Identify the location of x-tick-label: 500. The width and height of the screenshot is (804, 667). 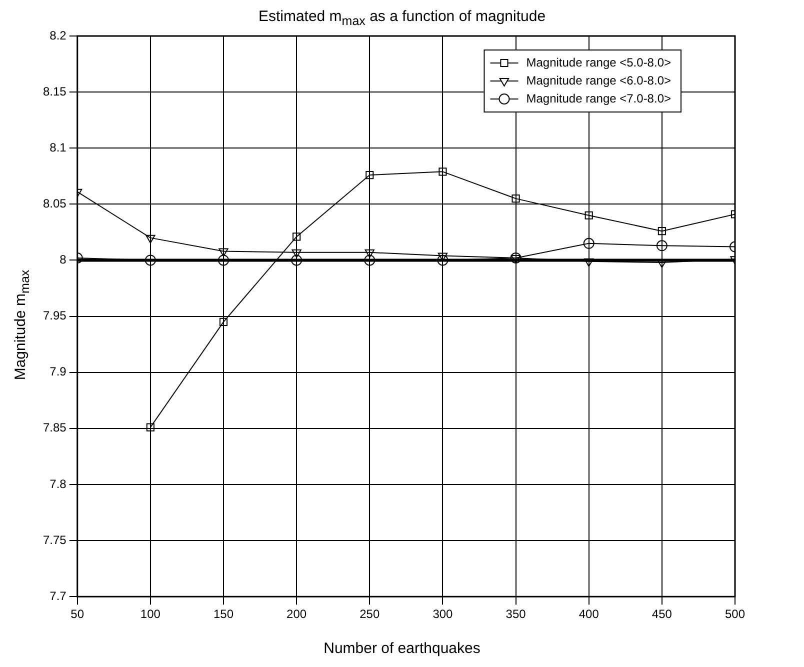
(735, 614).